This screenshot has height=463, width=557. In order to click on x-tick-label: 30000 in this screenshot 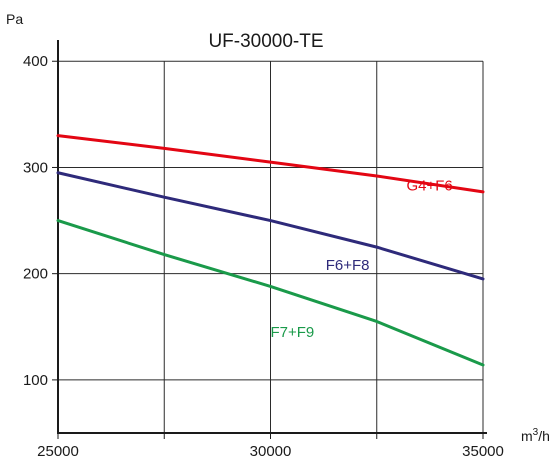, I will do `click(271, 451)`.